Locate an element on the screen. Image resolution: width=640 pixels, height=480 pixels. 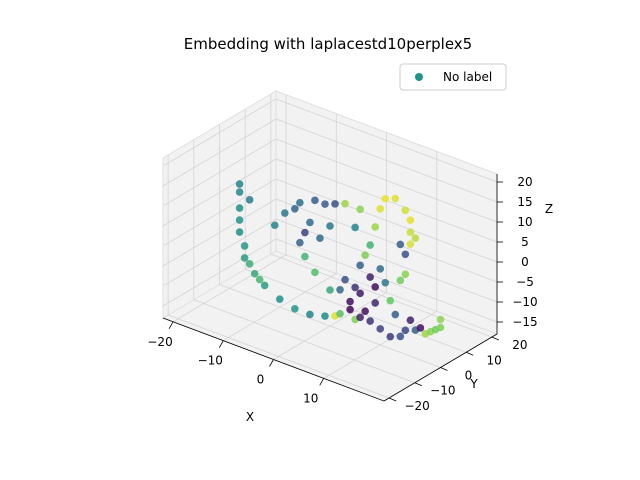
x-tick-label-2: 0 is located at coordinates (261, 380).